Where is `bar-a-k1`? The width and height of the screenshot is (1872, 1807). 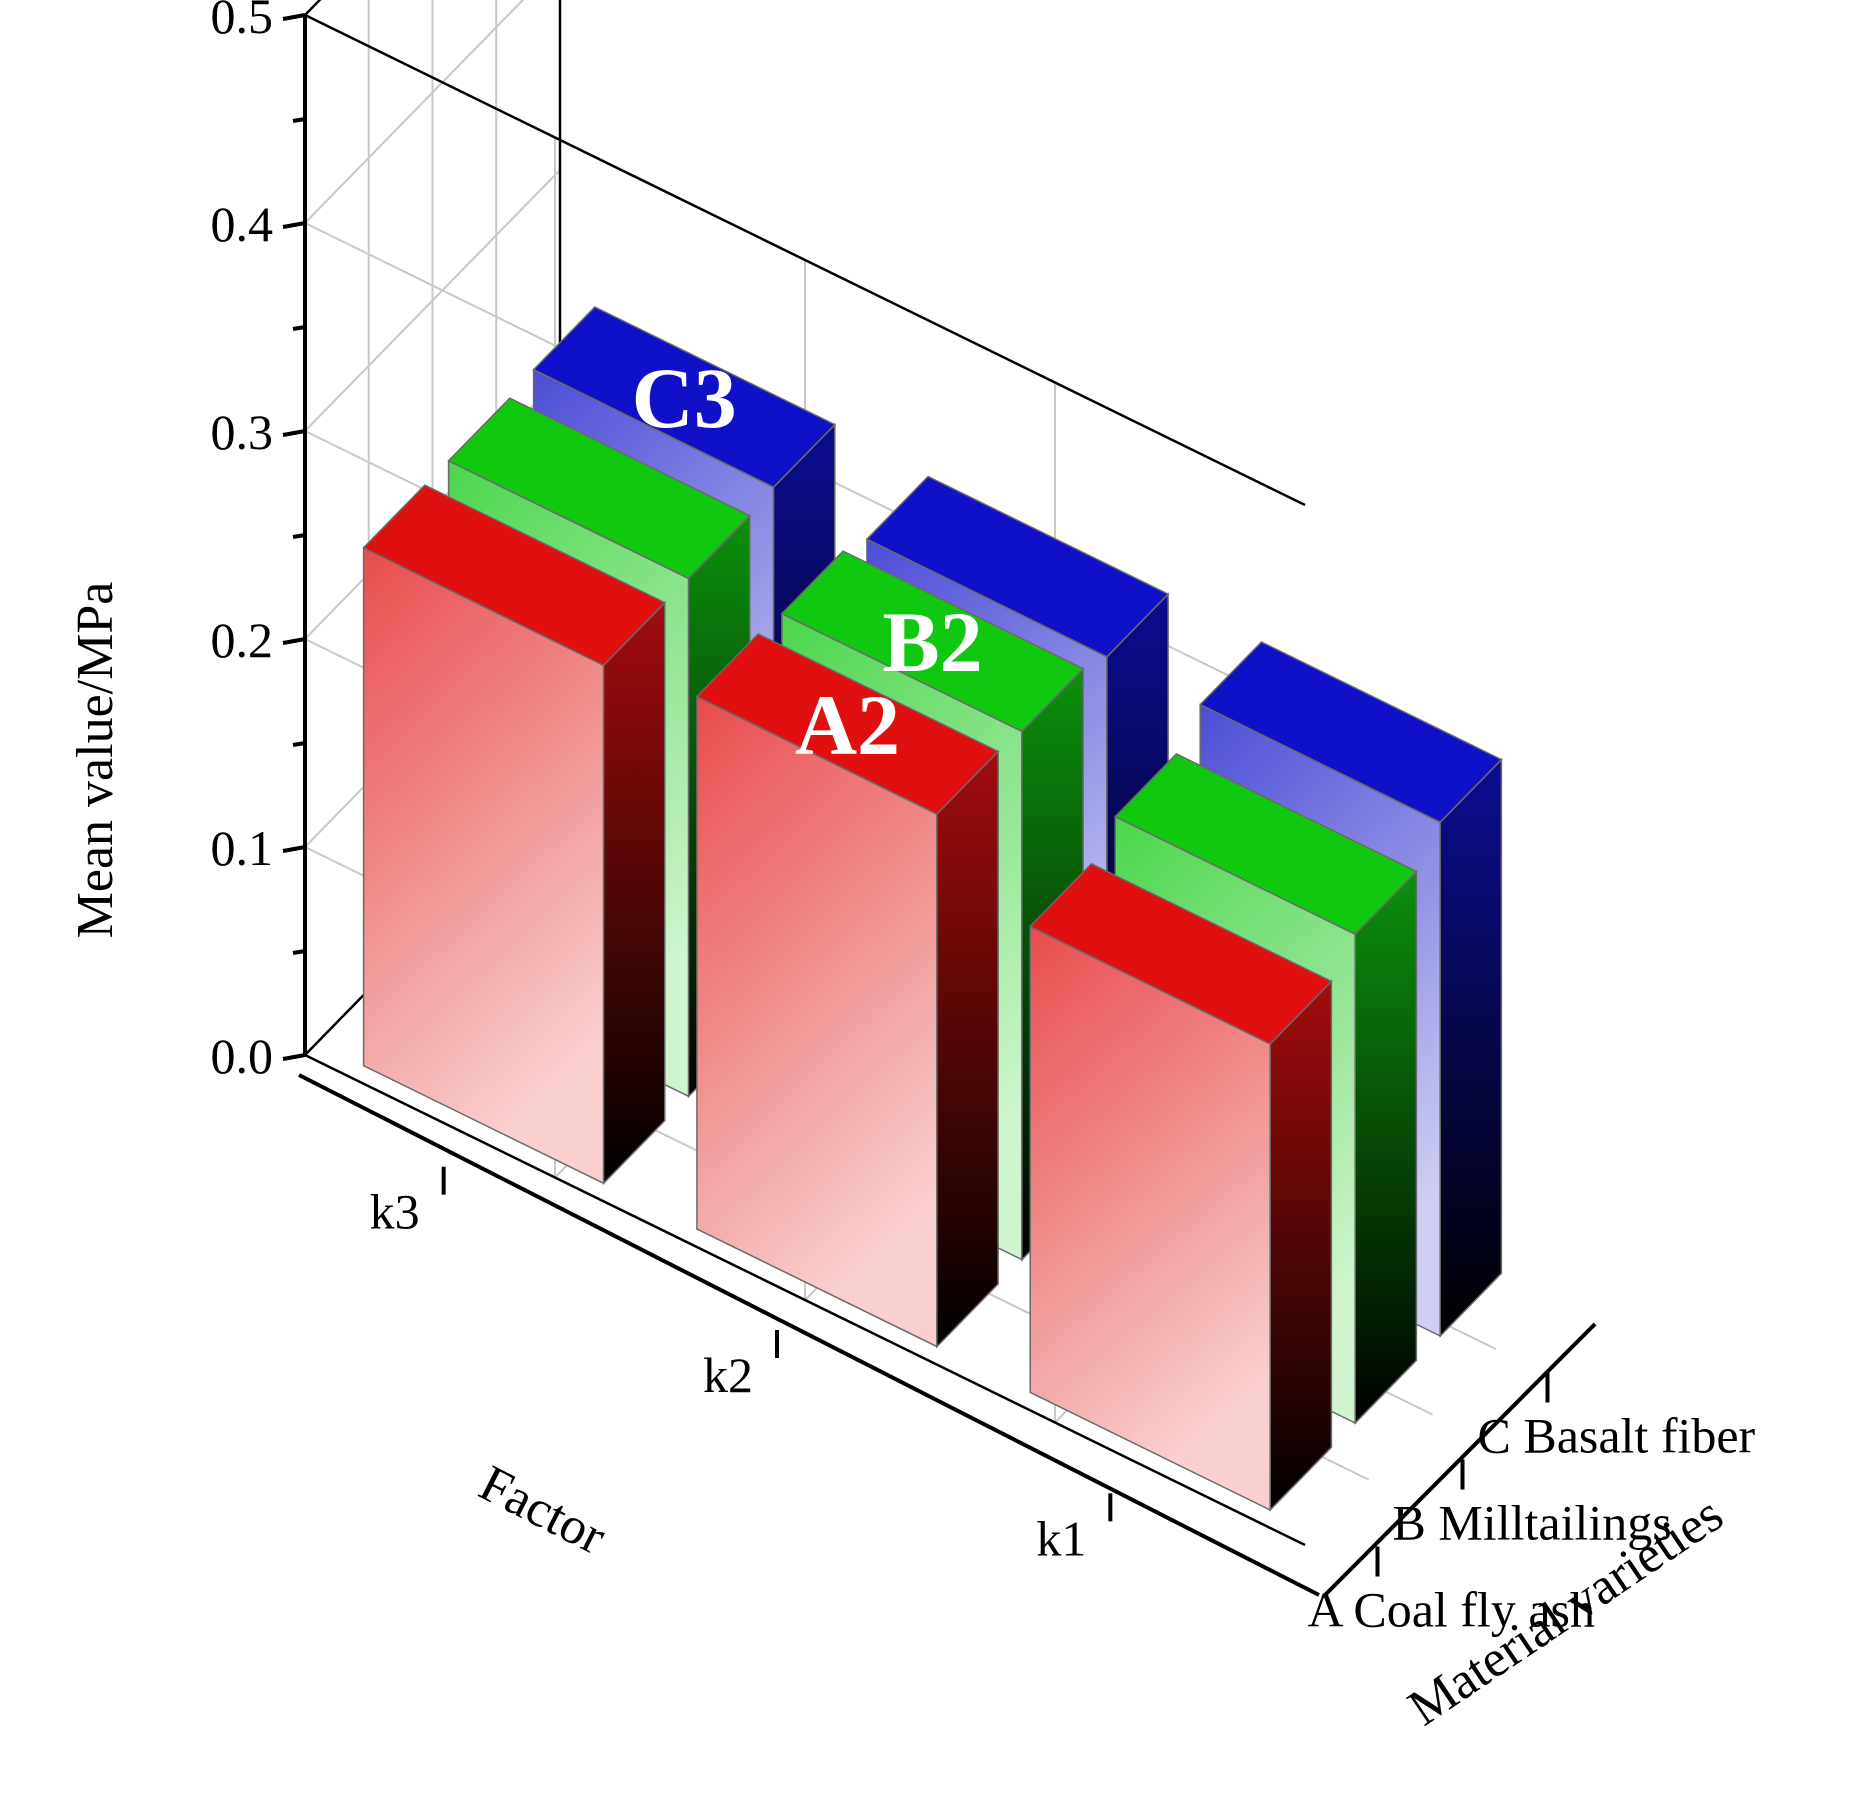
bar-a-k1 is located at coordinates (1180, 1187).